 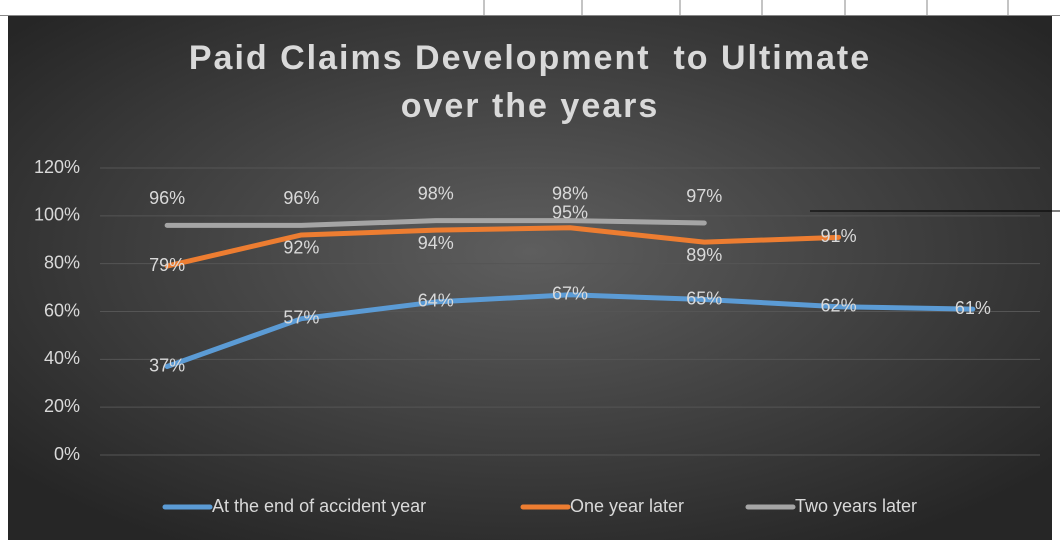 I want to click on data-label: 95%, so click(x=570, y=213).